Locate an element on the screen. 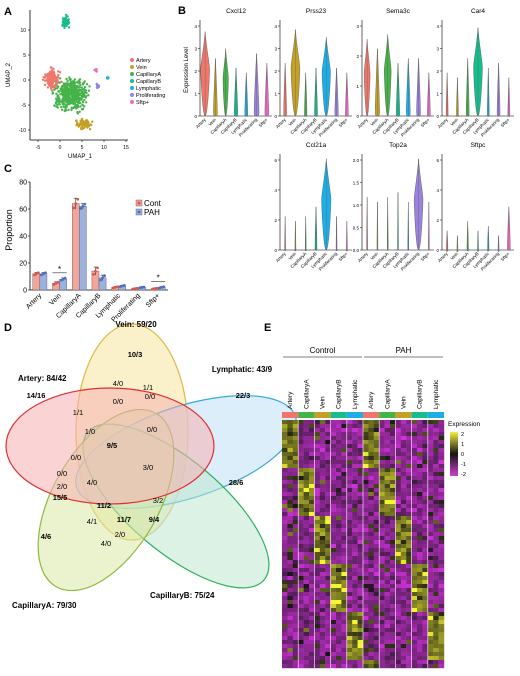  bar-cont-artery is located at coordinates (36, 282).